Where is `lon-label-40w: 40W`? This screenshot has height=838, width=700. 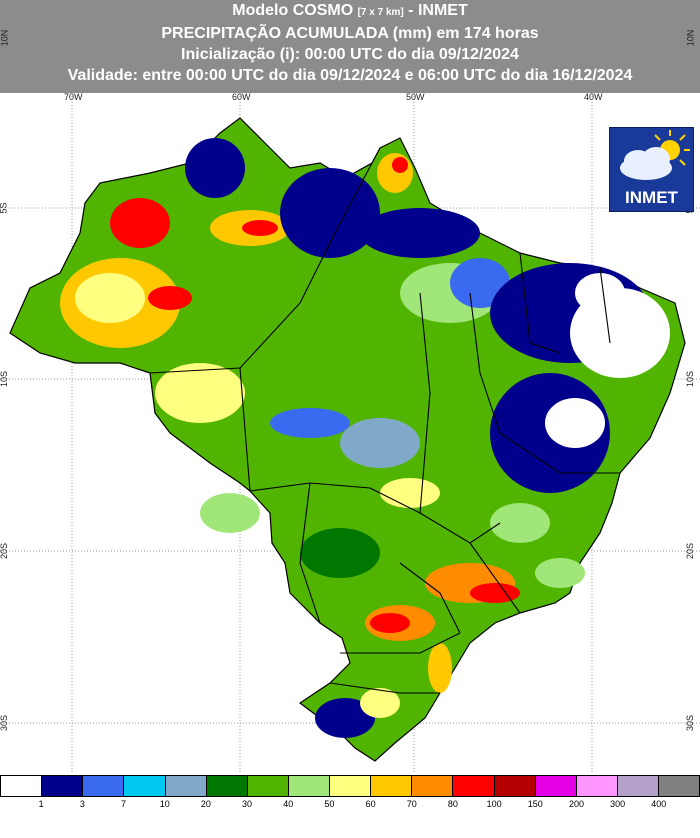
lon-label-40w: 40W is located at coordinates (593, 97).